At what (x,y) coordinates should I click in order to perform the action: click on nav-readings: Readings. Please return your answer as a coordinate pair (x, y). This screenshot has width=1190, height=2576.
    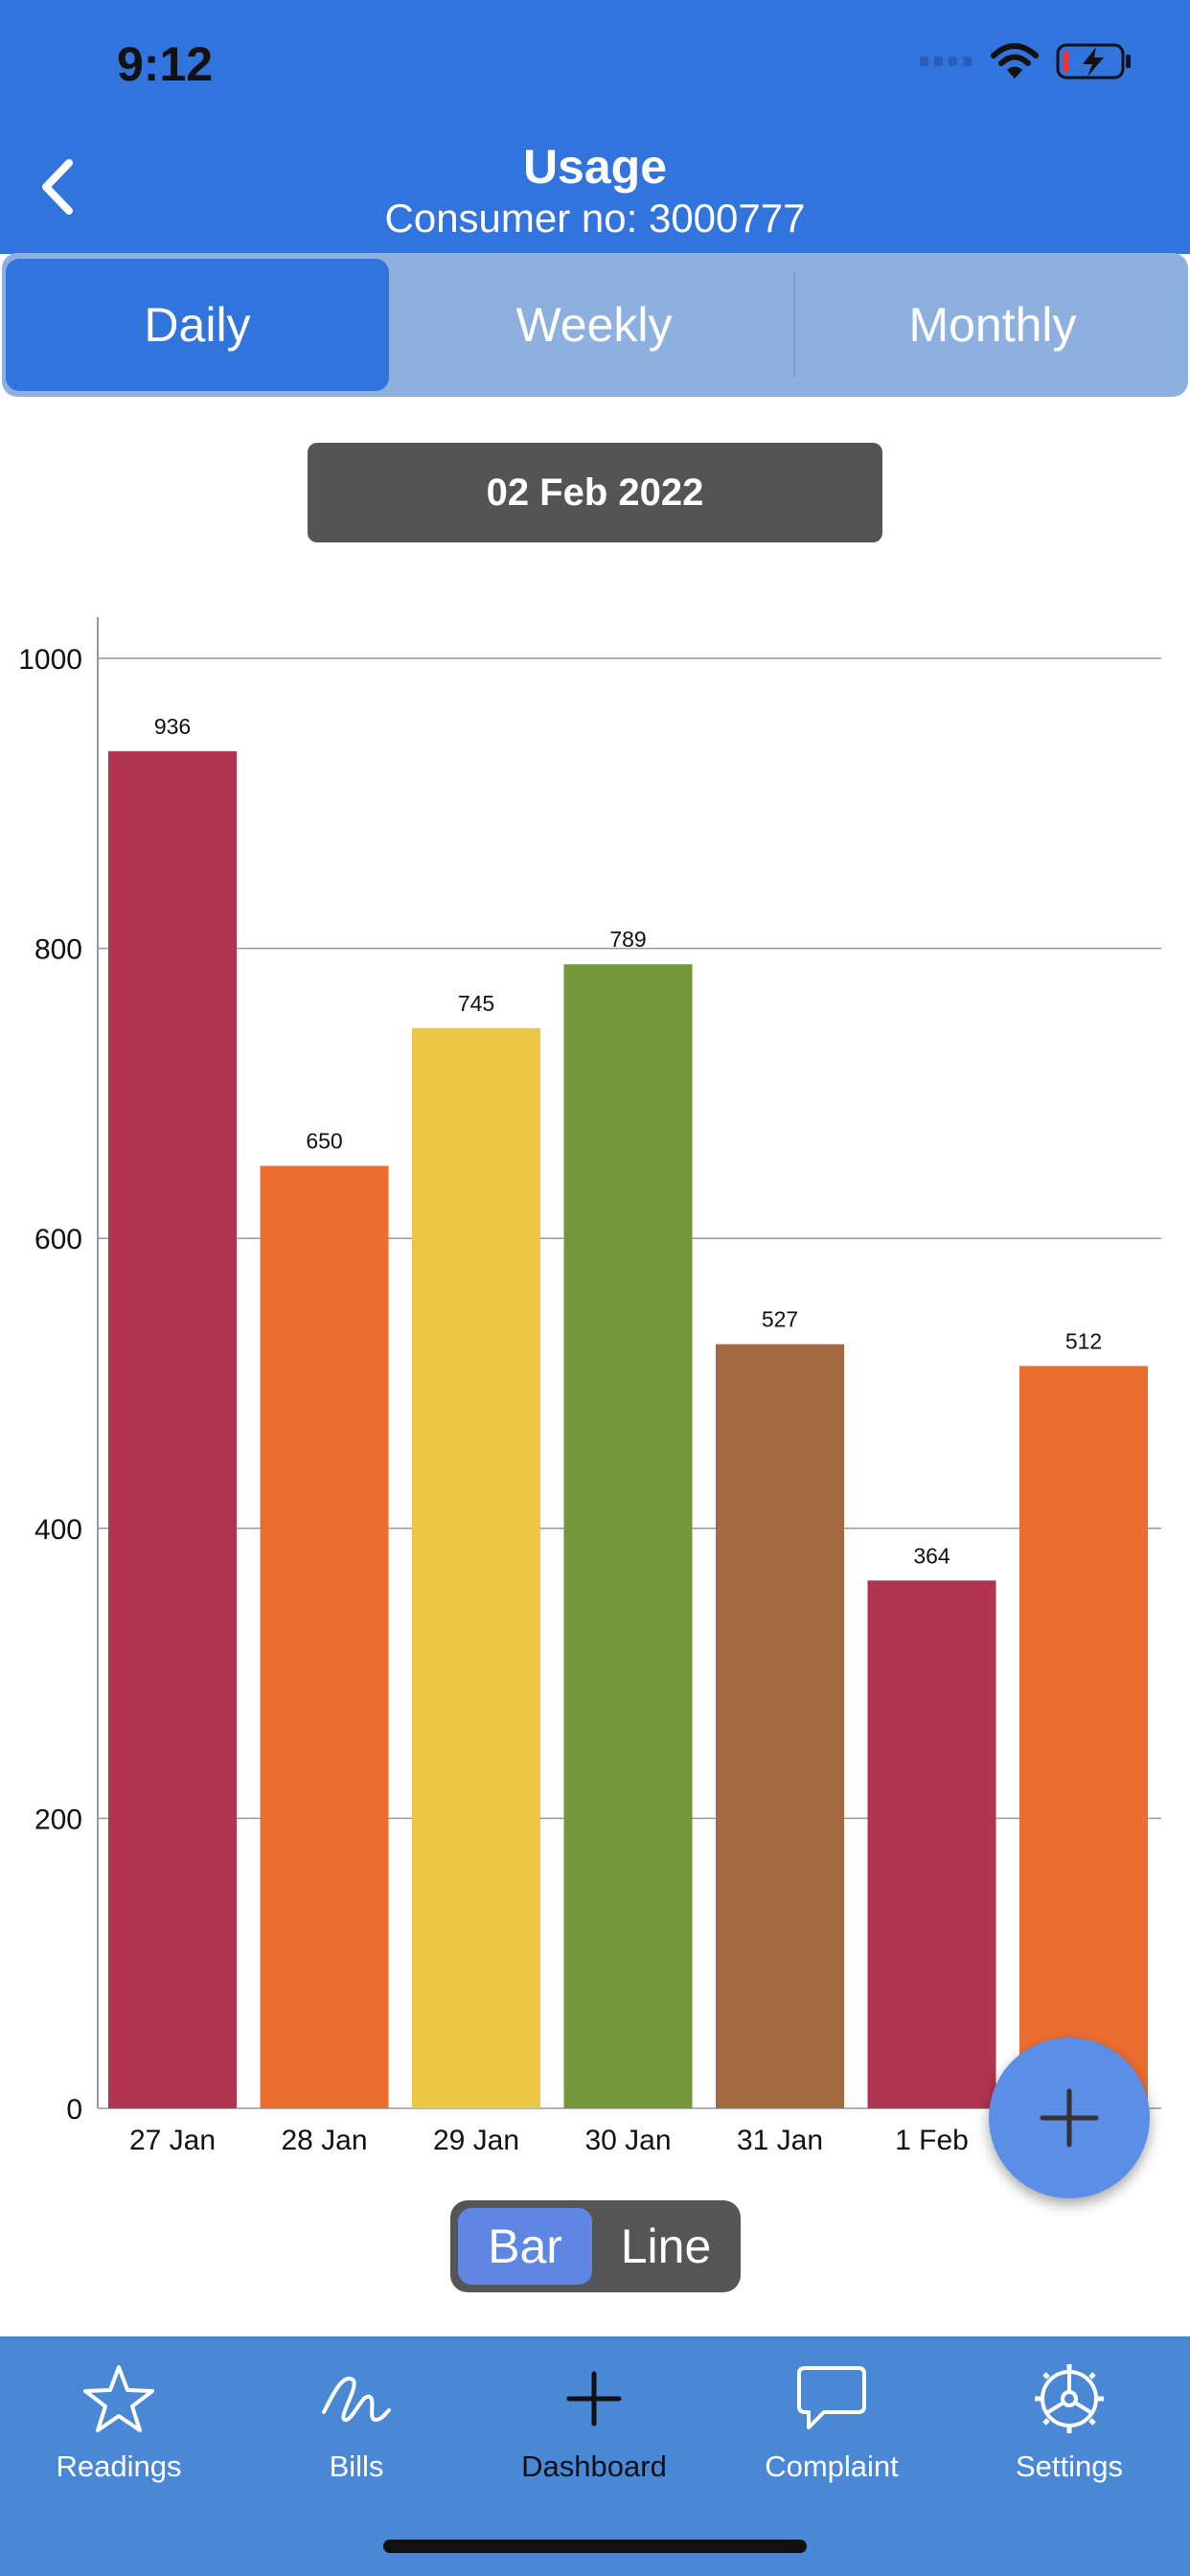
    Looking at the image, I should click on (119, 2437).